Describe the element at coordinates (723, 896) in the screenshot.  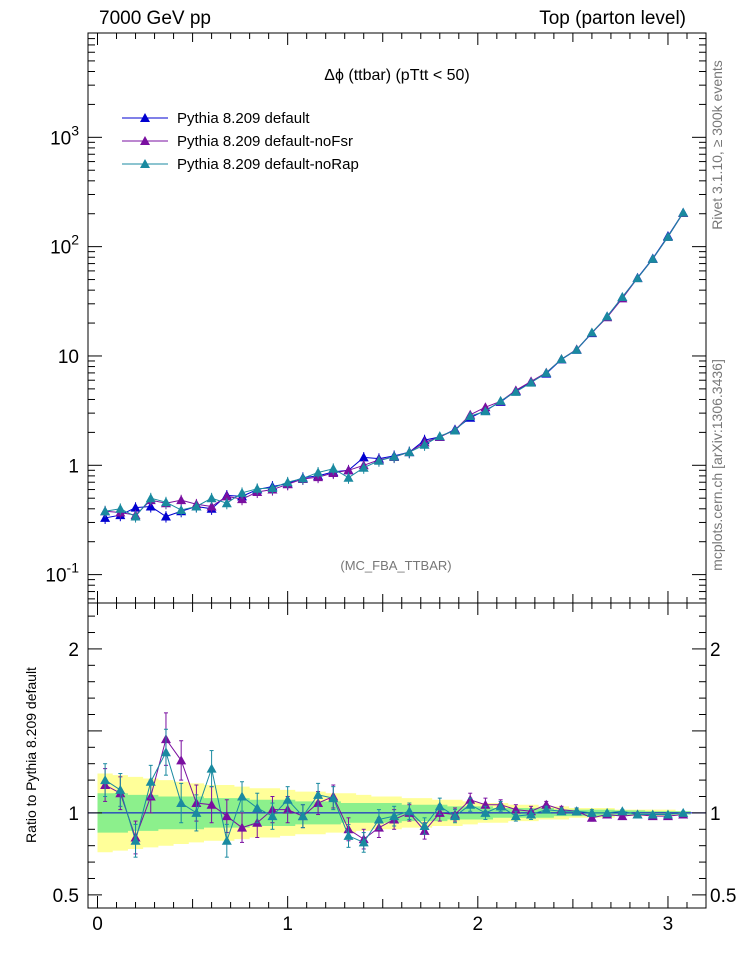
I see `ratio-y-tick-label-right: 0.5` at that location.